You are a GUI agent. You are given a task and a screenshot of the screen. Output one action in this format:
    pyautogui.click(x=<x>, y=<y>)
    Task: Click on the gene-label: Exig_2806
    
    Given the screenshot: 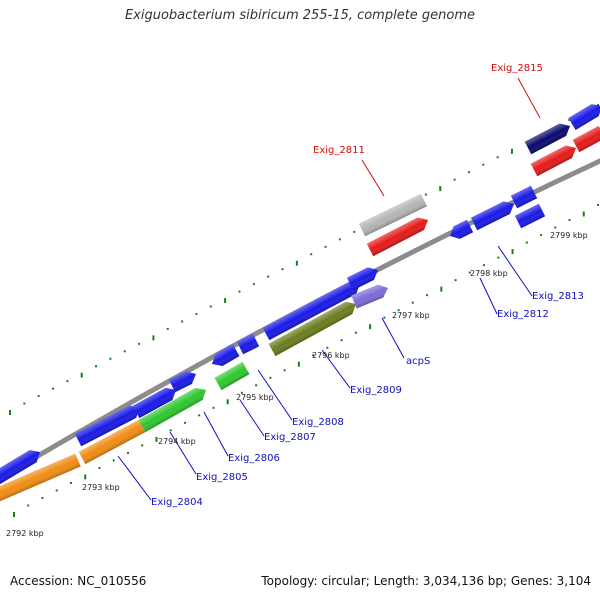 What is the action you would take?
    pyautogui.click(x=254, y=458)
    